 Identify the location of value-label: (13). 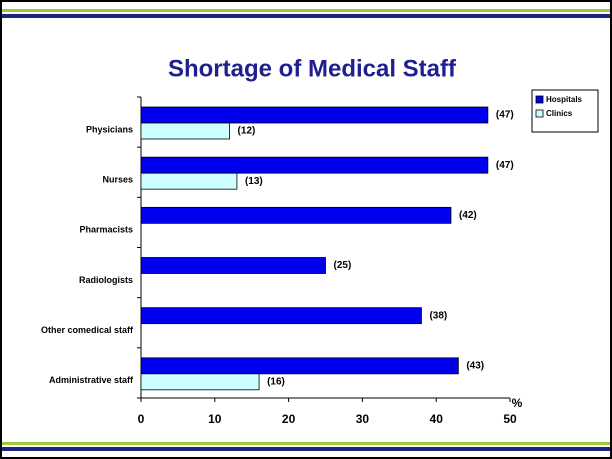
(254, 181).